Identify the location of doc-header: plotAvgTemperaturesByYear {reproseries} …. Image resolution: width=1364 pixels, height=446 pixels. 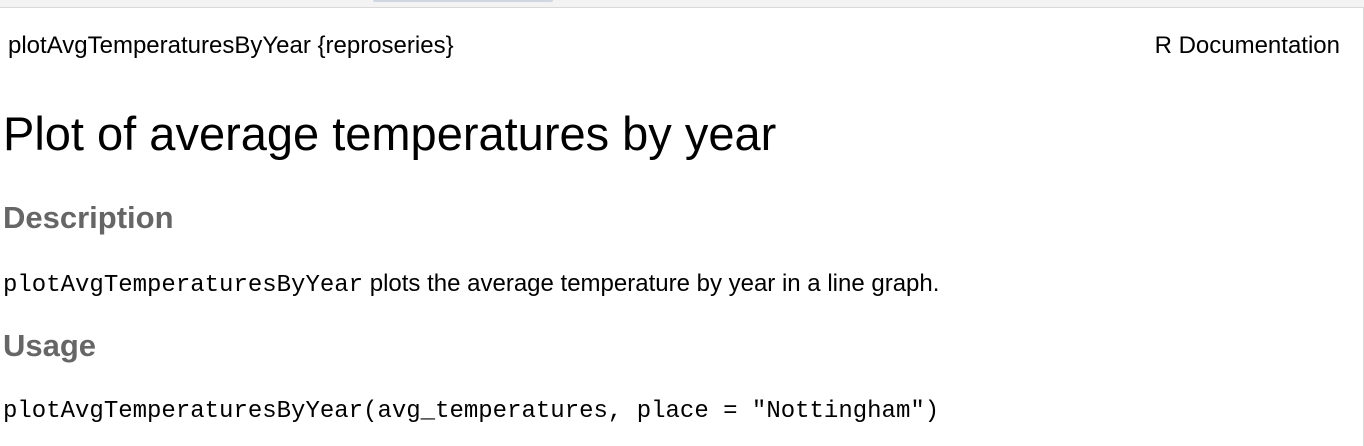
(674, 46).